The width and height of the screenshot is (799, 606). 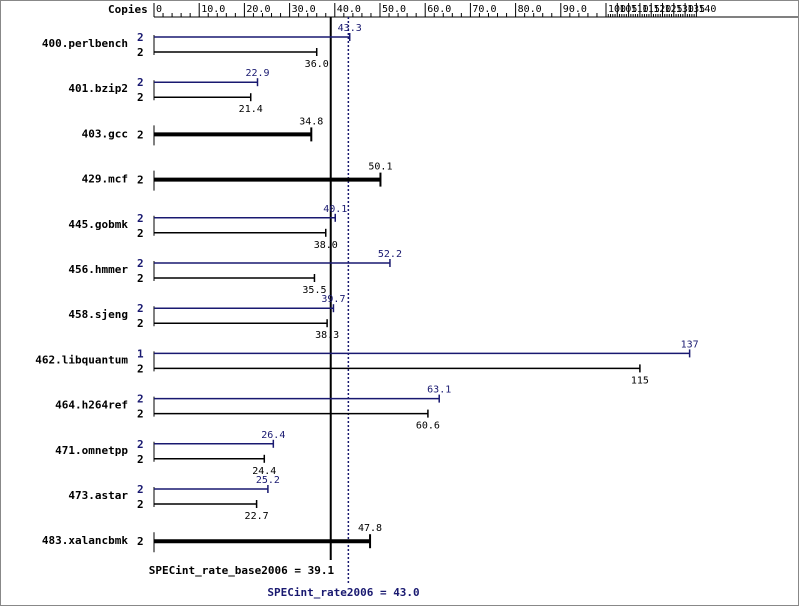 I want to click on category-label: 456.hmmer, so click(x=98, y=269).